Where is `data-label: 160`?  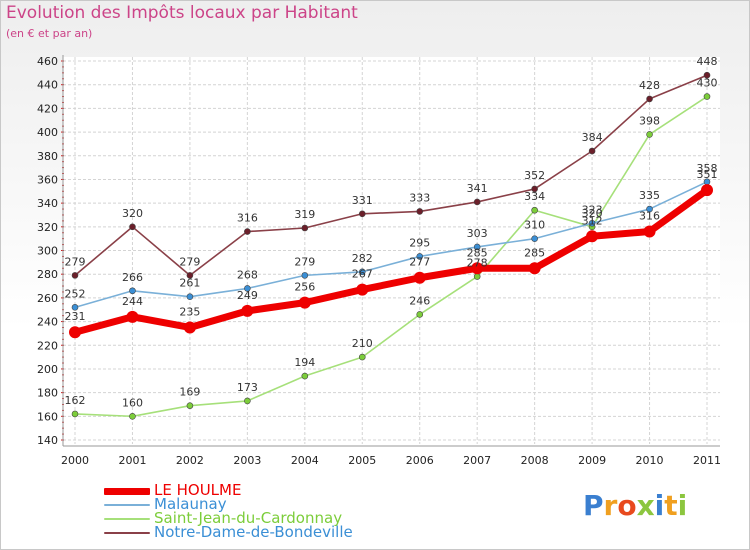 data-label: 160 is located at coordinates (132, 402).